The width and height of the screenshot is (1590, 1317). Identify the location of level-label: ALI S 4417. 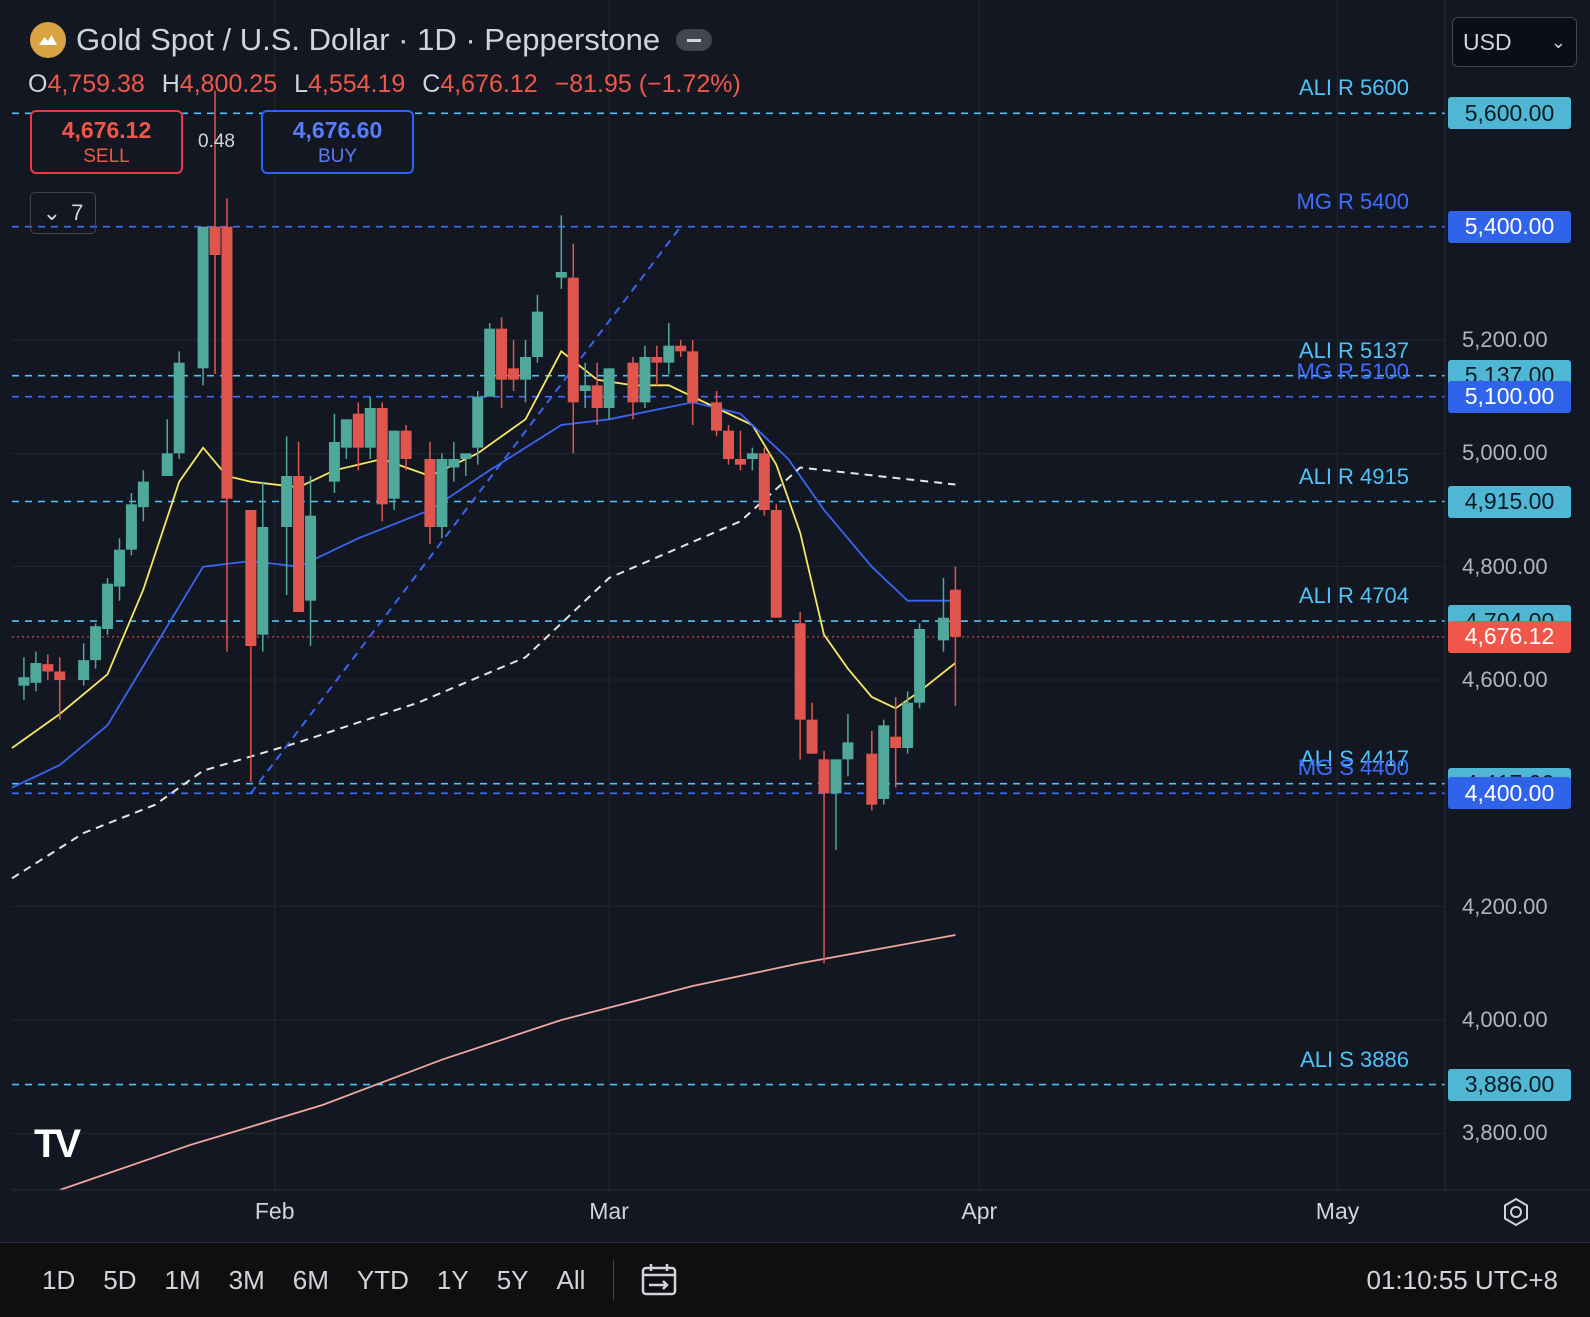
(1354, 758).